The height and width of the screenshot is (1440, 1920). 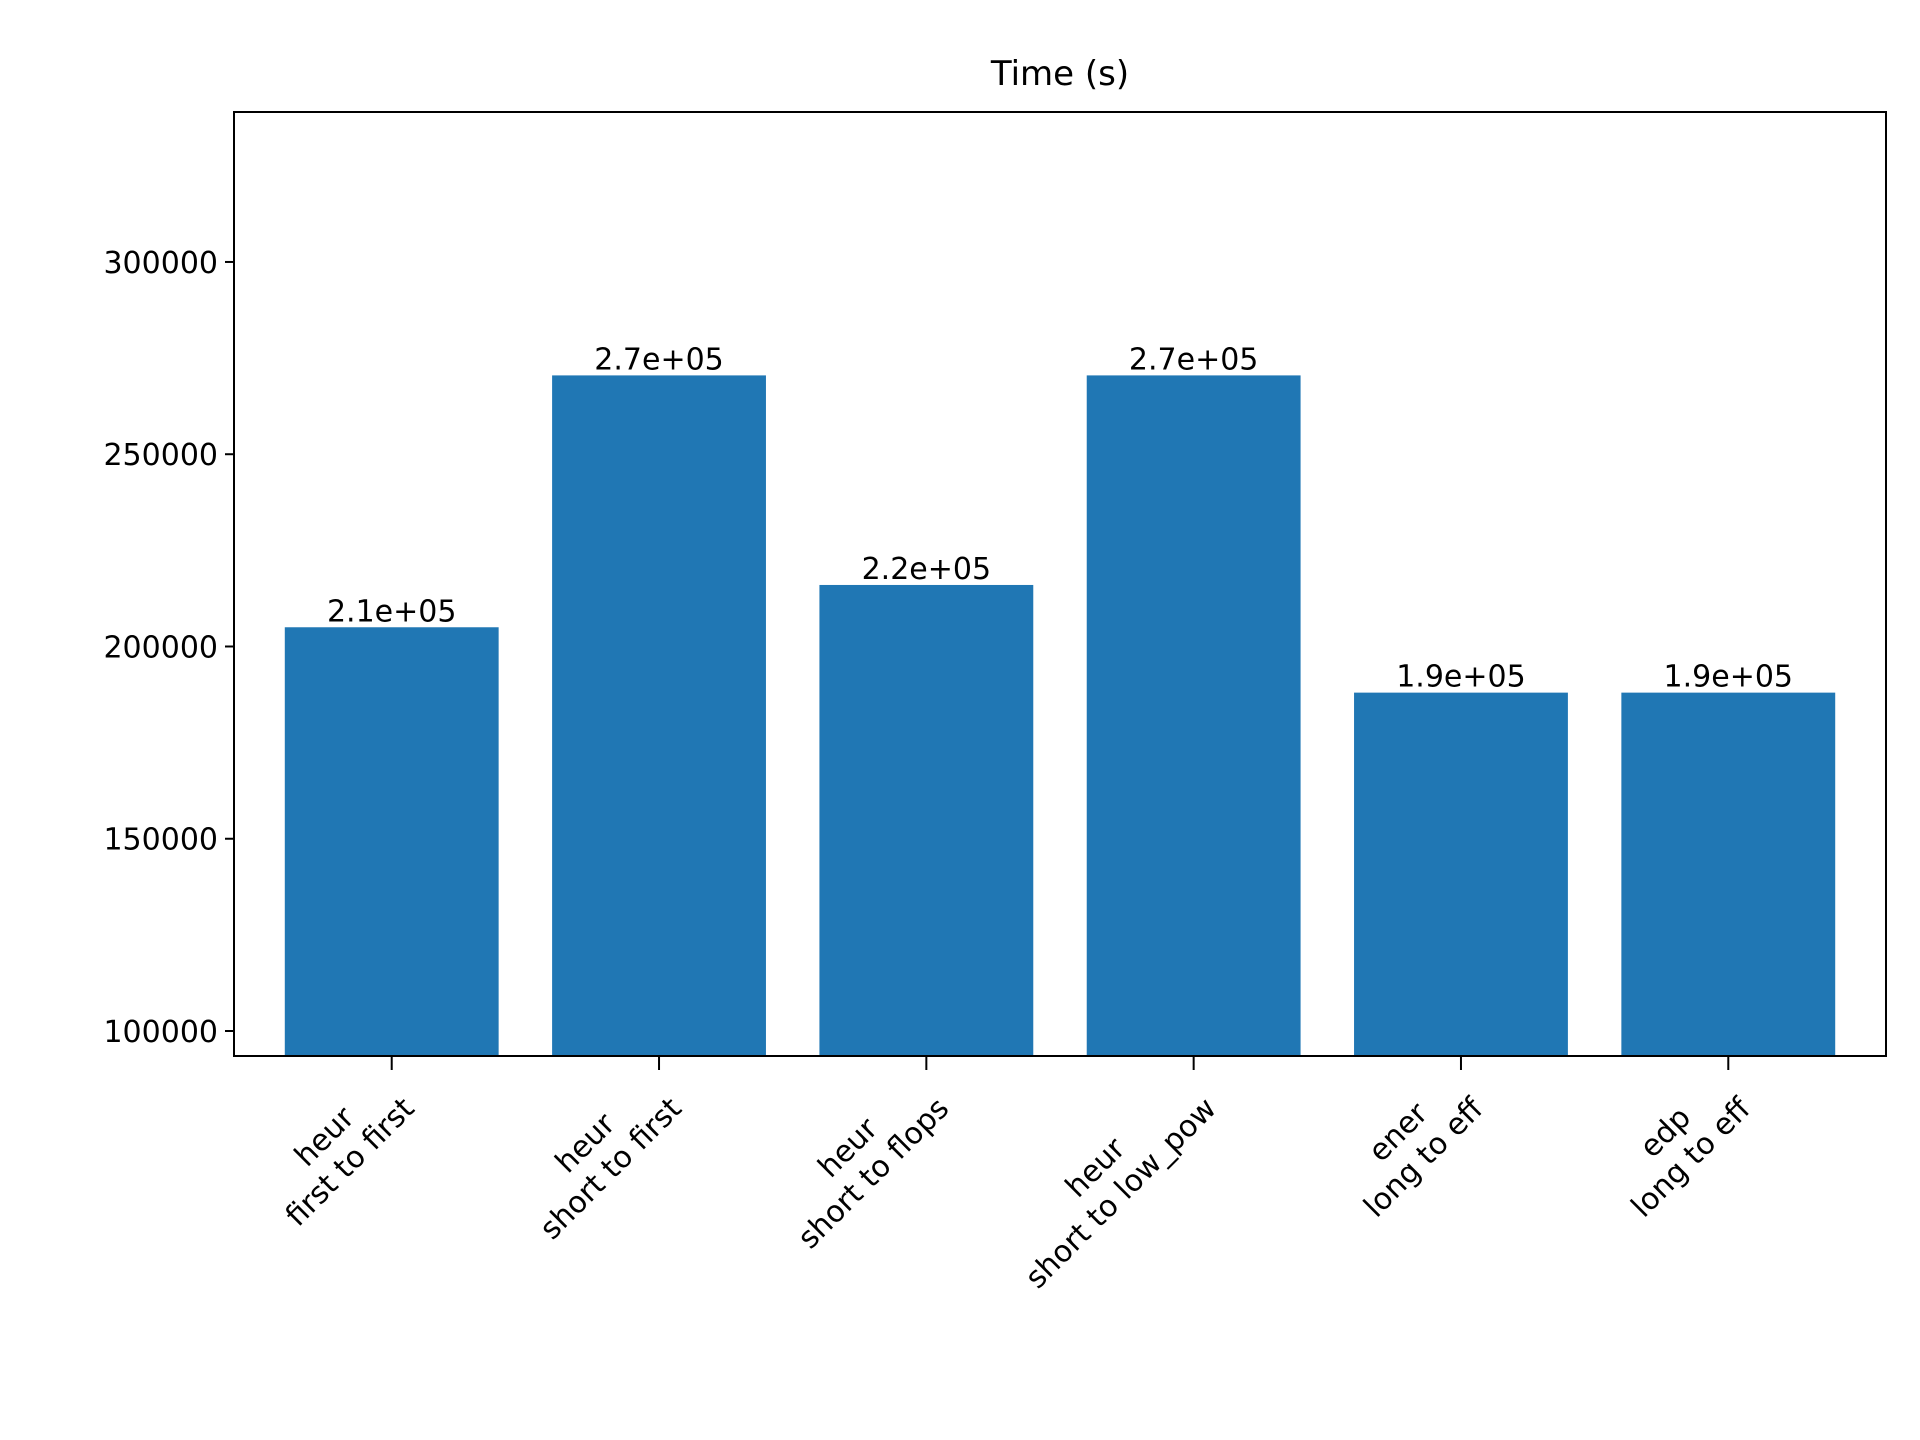 What do you see at coordinates (160, 263) in the screenshot?
I see `y-tick-label: 300000` at bounding box center [160, 263].